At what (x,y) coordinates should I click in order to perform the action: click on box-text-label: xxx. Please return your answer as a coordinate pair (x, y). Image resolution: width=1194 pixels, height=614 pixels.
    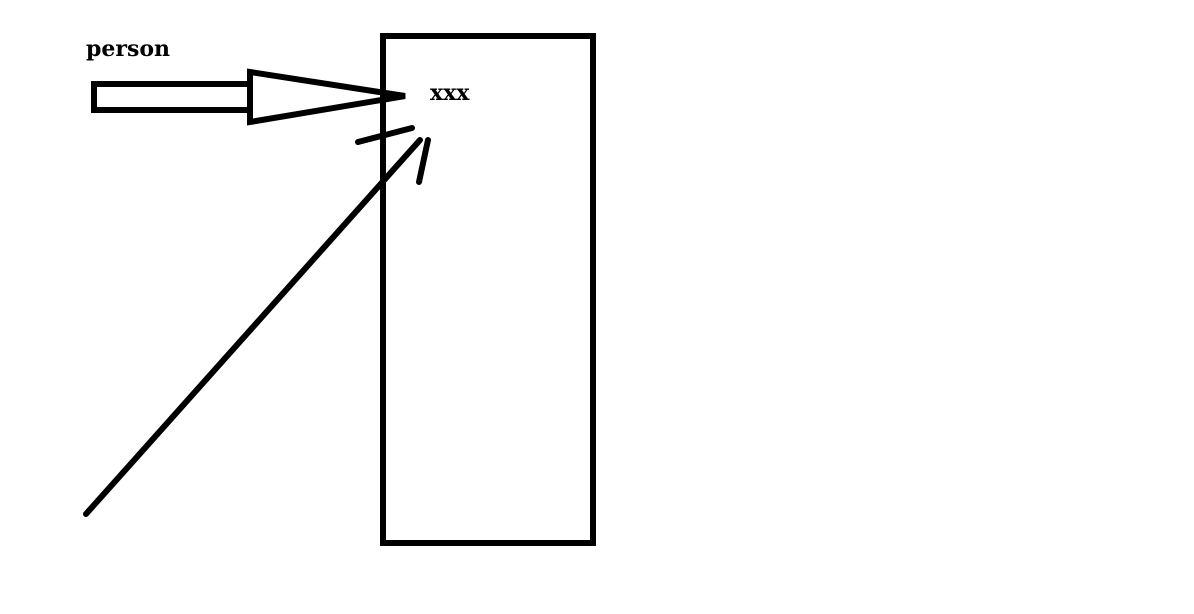
    Looking at the image, I should click on (450, 93).